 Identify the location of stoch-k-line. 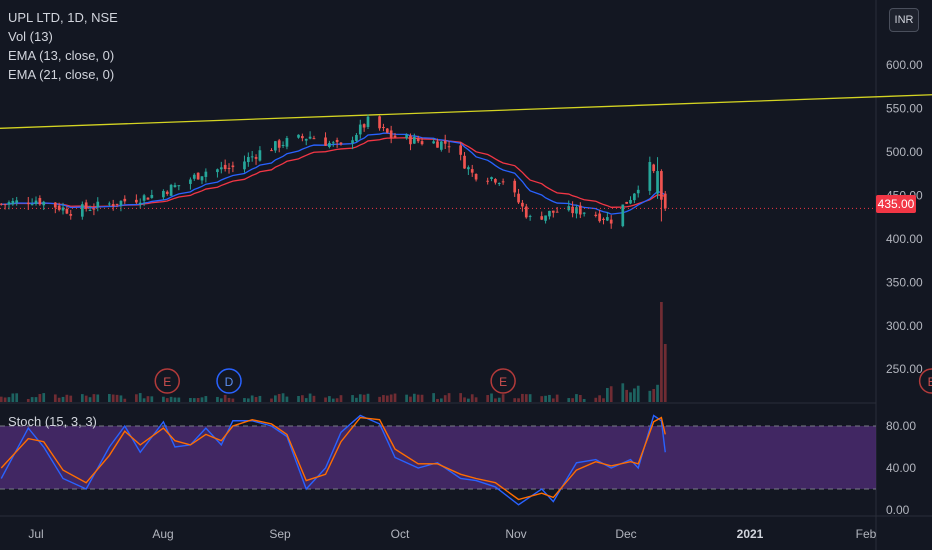
(333, 460).